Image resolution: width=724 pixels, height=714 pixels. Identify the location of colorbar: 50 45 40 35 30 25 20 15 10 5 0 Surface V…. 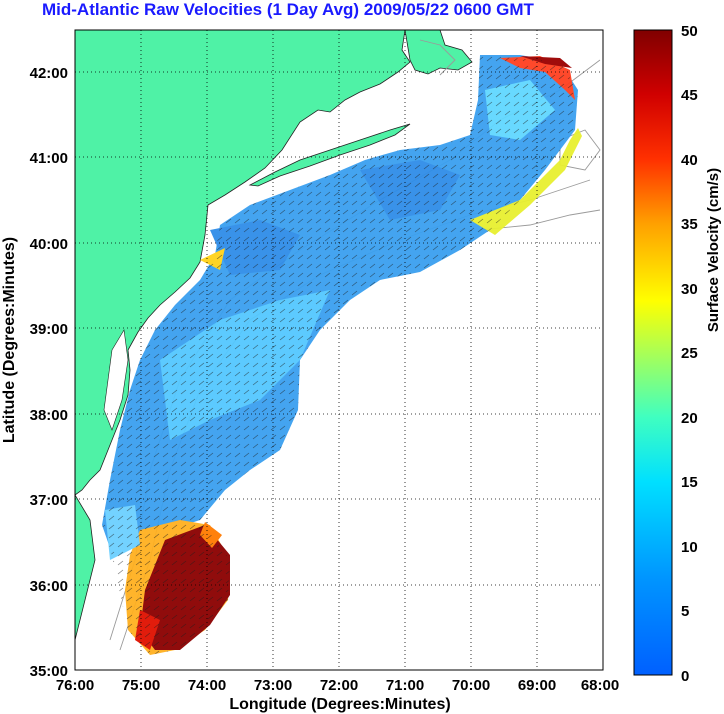
(677, 354).